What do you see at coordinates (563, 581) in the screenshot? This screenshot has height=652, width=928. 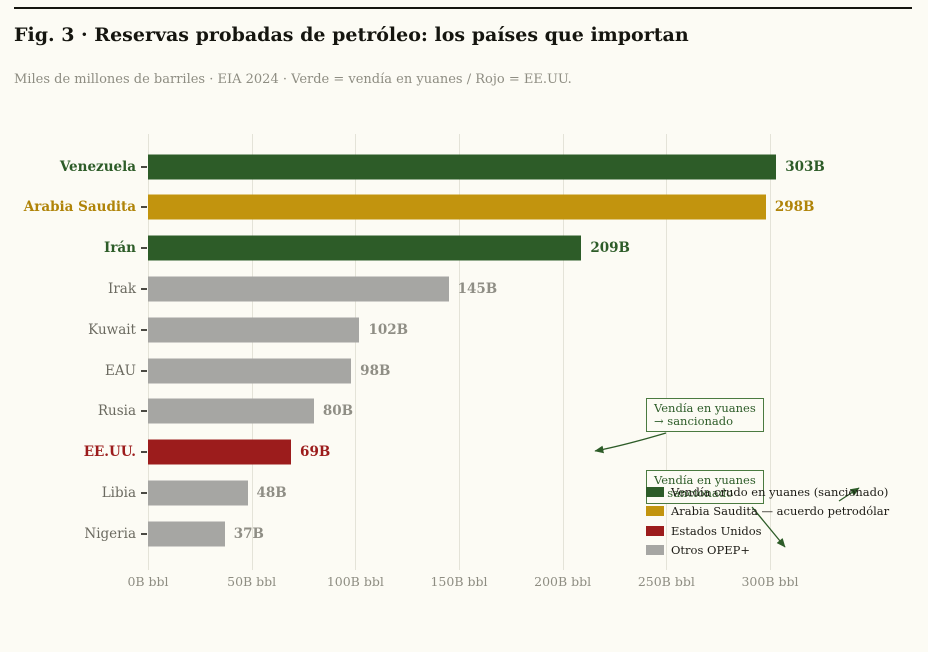 I see `x-tick-label: 200B bbl` at bounding box center [563, 581].